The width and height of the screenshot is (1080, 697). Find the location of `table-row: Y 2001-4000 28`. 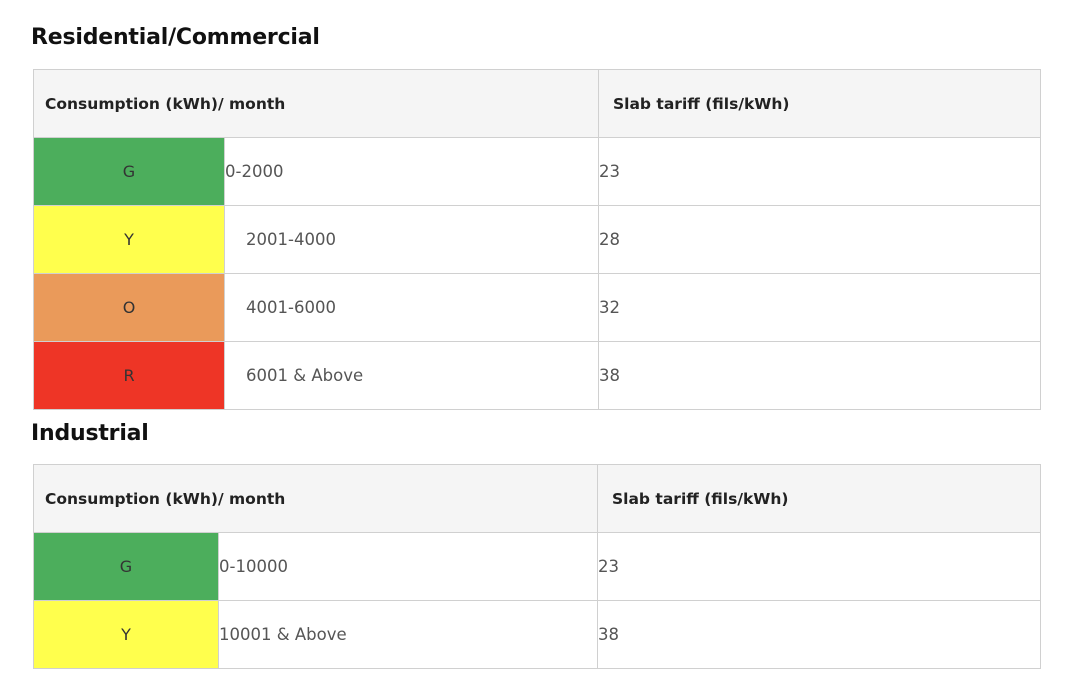

table-row: Y 2001-4000 28 is located at coordinates (537, 239).